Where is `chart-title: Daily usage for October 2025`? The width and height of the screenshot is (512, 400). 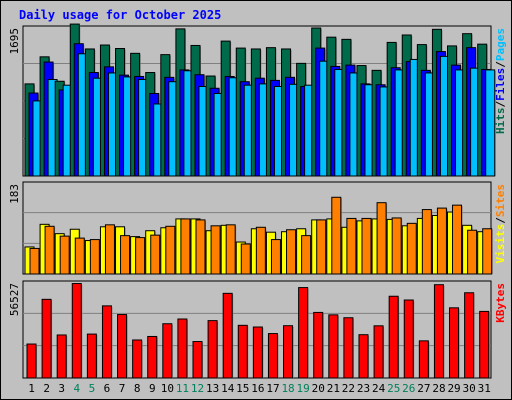
chart-title: Daily usage for October 2025 is located at coordinates (120, 15).